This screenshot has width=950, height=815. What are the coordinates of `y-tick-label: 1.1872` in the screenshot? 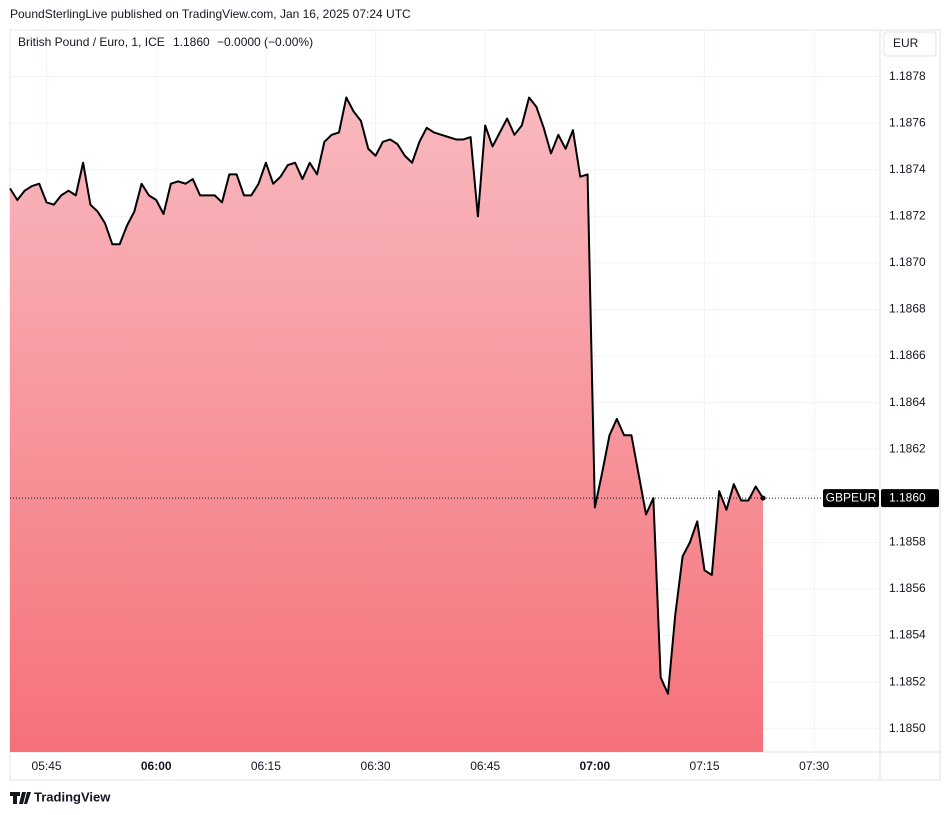 It's located at (907, 215).